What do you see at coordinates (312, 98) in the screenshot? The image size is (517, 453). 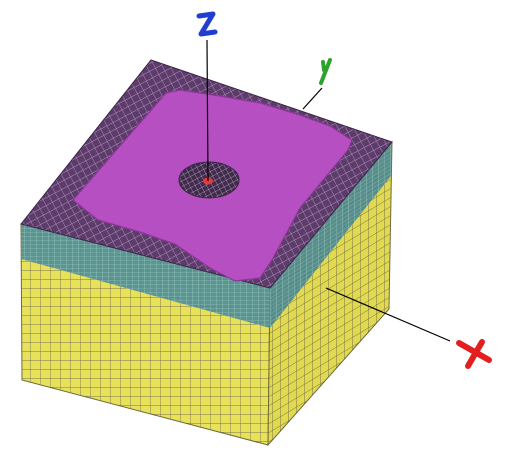 I see `y-axis-line` at bounding box center [312, 98].